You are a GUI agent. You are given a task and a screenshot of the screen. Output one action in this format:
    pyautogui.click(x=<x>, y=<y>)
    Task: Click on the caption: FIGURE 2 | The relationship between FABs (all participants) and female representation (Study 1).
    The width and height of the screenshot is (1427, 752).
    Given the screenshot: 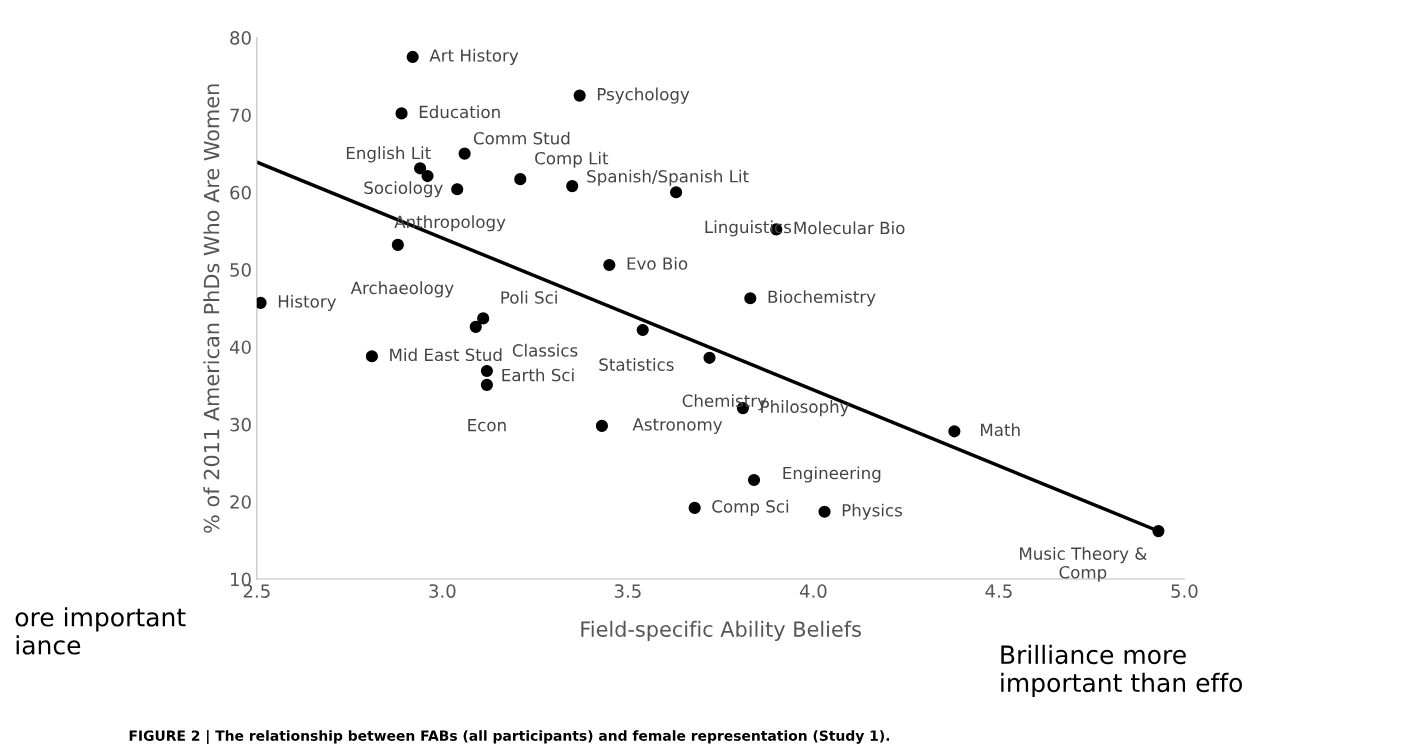 What is the action you would take?
    pyautogui.click(x=509, y=737)
    